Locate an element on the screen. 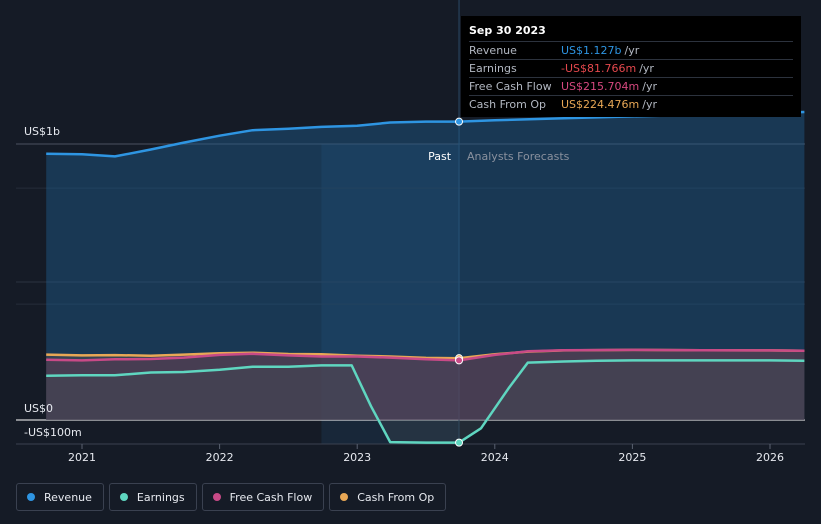 The image size is (821, 524). tooltip-row-cash-from-op: Cash From Op US$224.476m /yr is located at coordinates (631, 104).